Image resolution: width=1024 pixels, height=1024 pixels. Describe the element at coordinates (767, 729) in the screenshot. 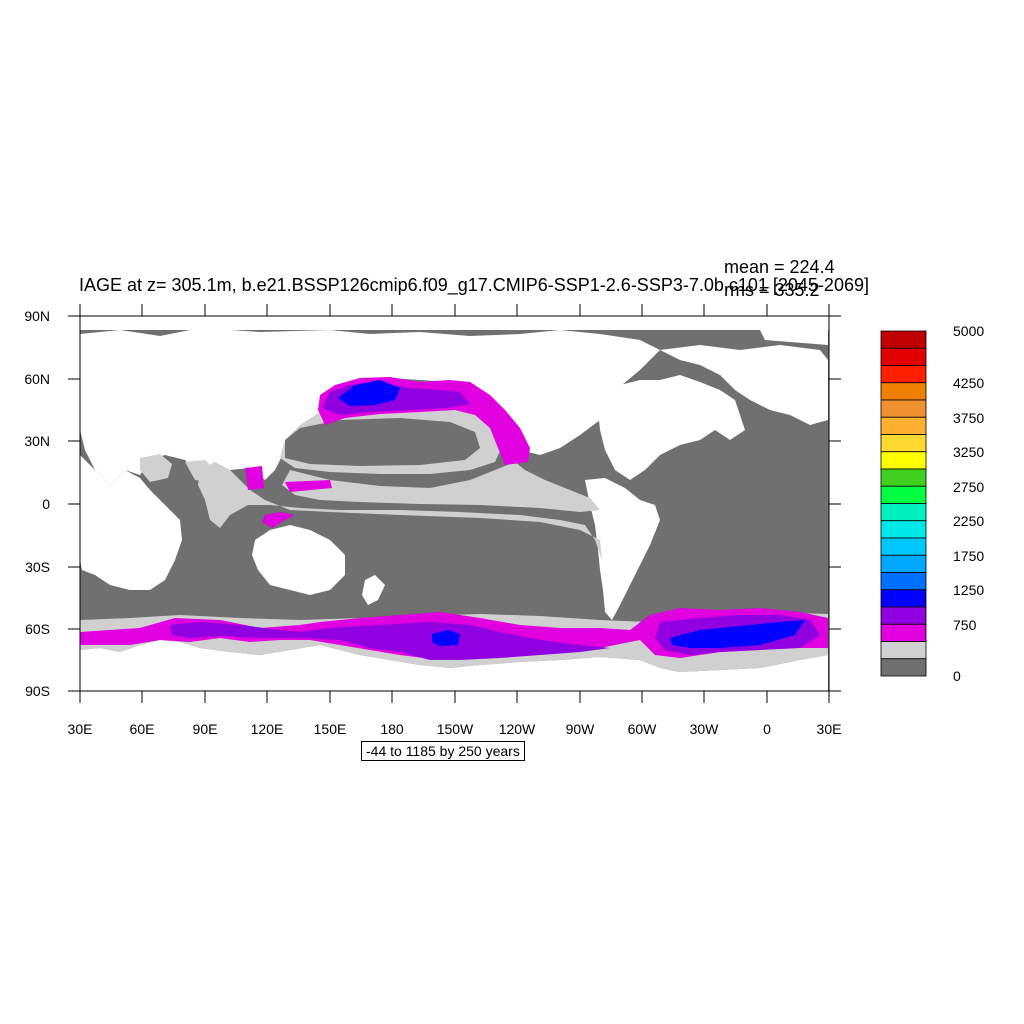

I see `lon-label: 0` at that location.